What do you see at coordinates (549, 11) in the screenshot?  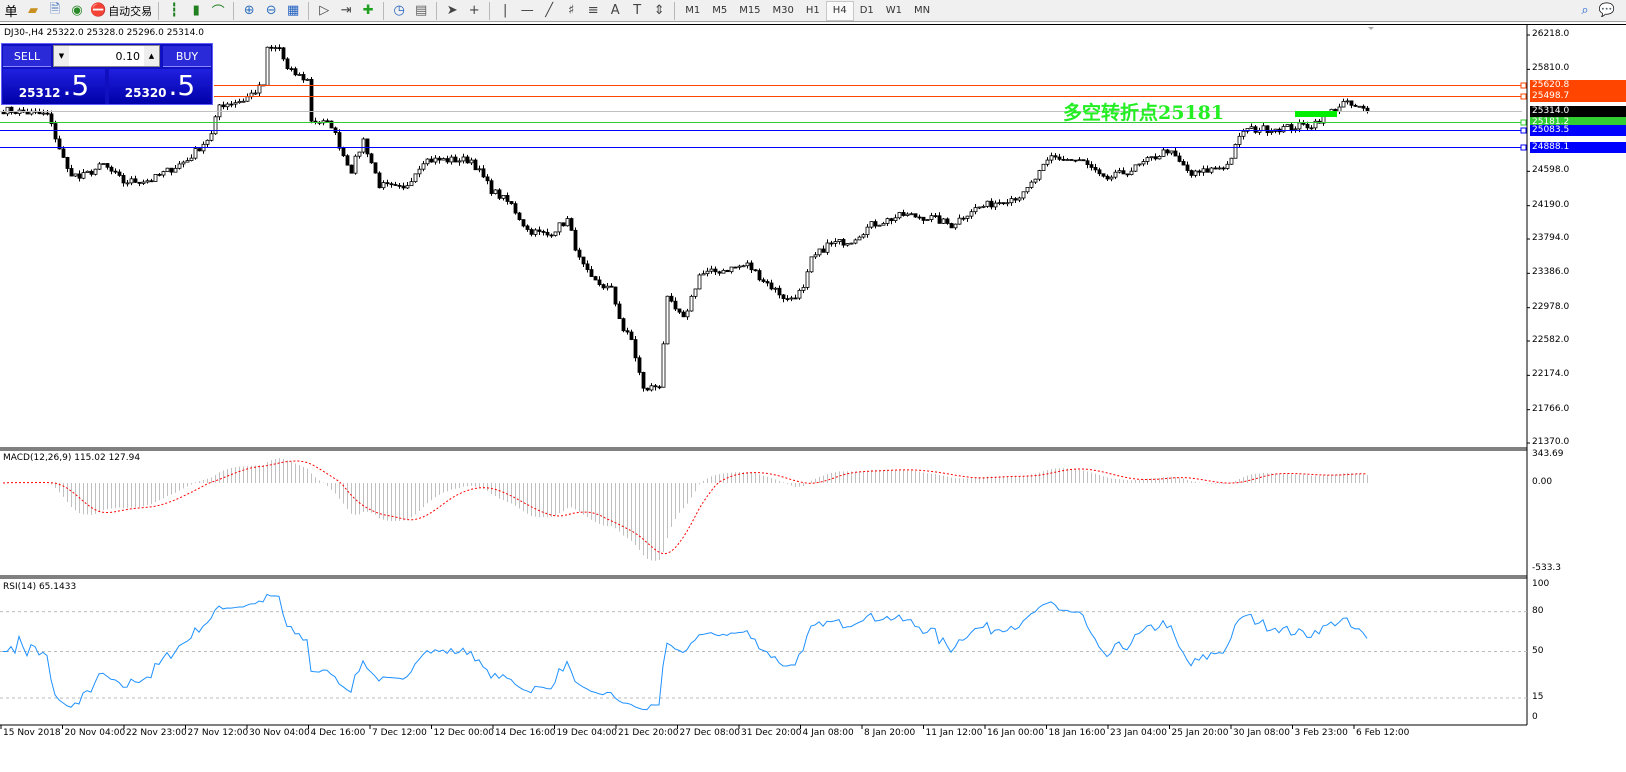 I see `trendline-button: ╱` at bounding box center [549, 11].